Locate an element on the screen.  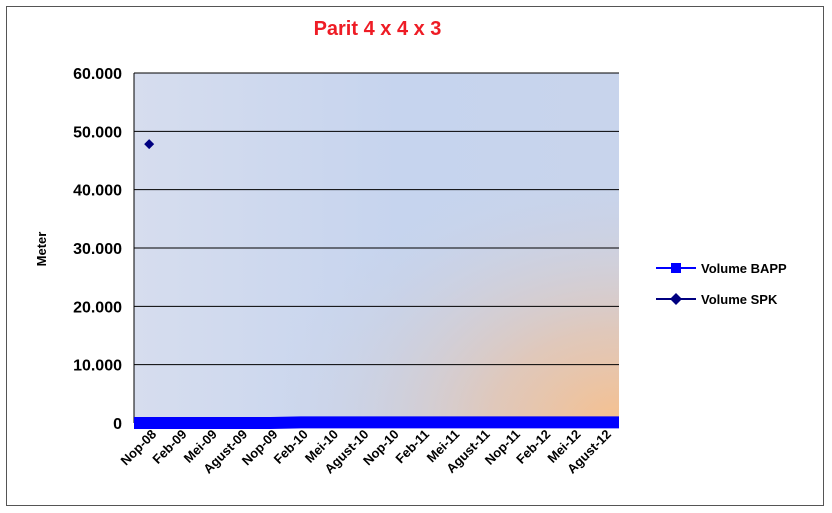
y-tick-label: 50.000 is located at coordinates (97, 132).